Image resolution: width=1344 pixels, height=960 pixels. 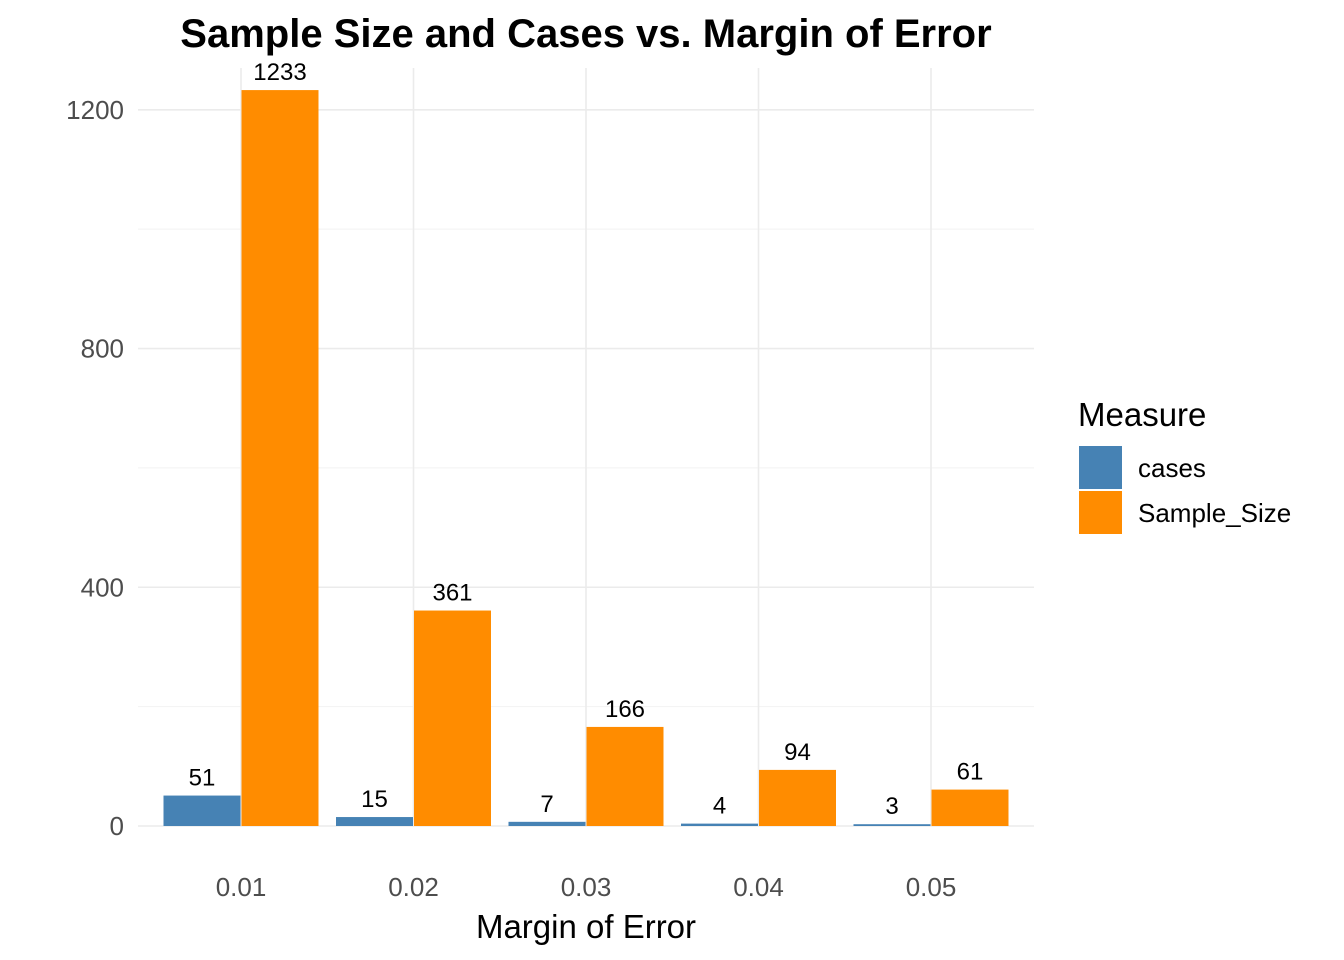 I want to click on y-tick-label: 0, so click(x=117, y=826).